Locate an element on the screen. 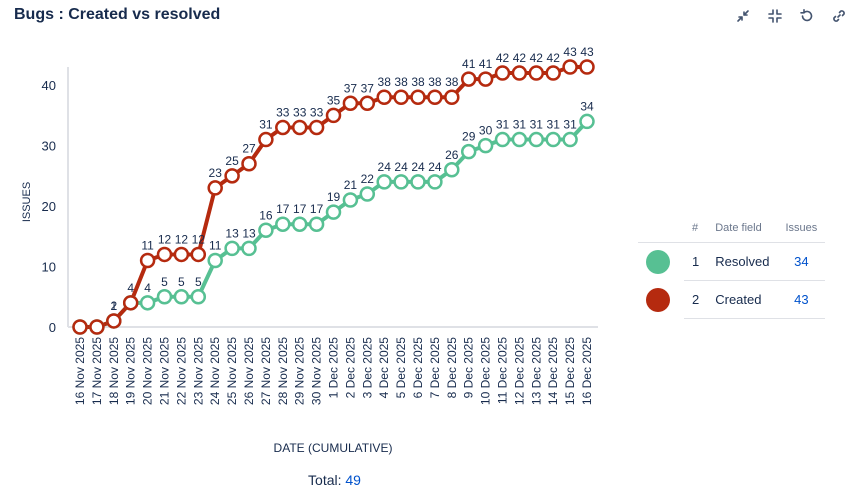  data-label-resolved: 26 is located at coordinates (452, 155).